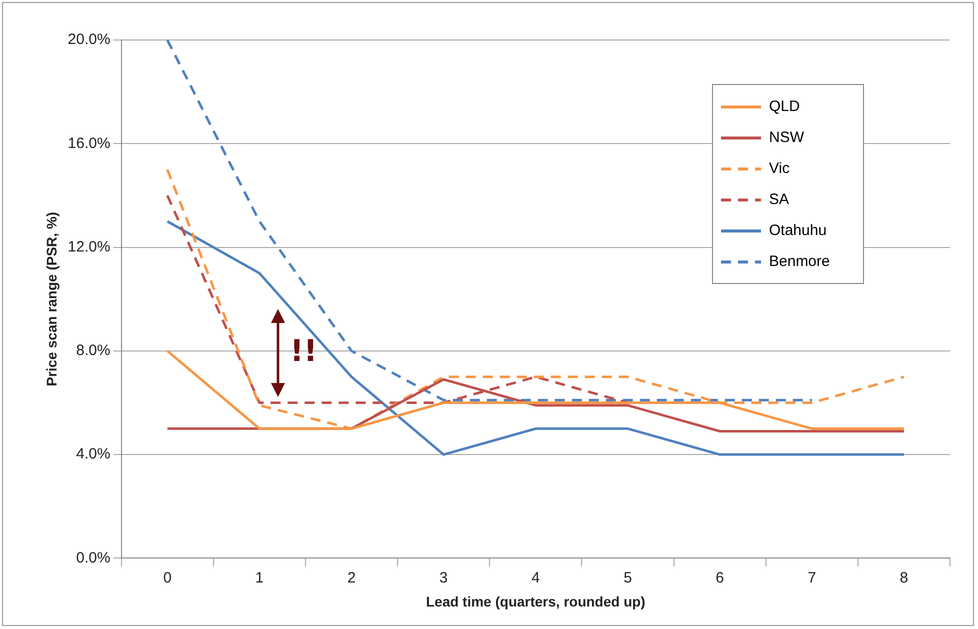 The width and height of the screenshot is (978, 629). I want to click on x-tick-label: 2, so click(351, 577).